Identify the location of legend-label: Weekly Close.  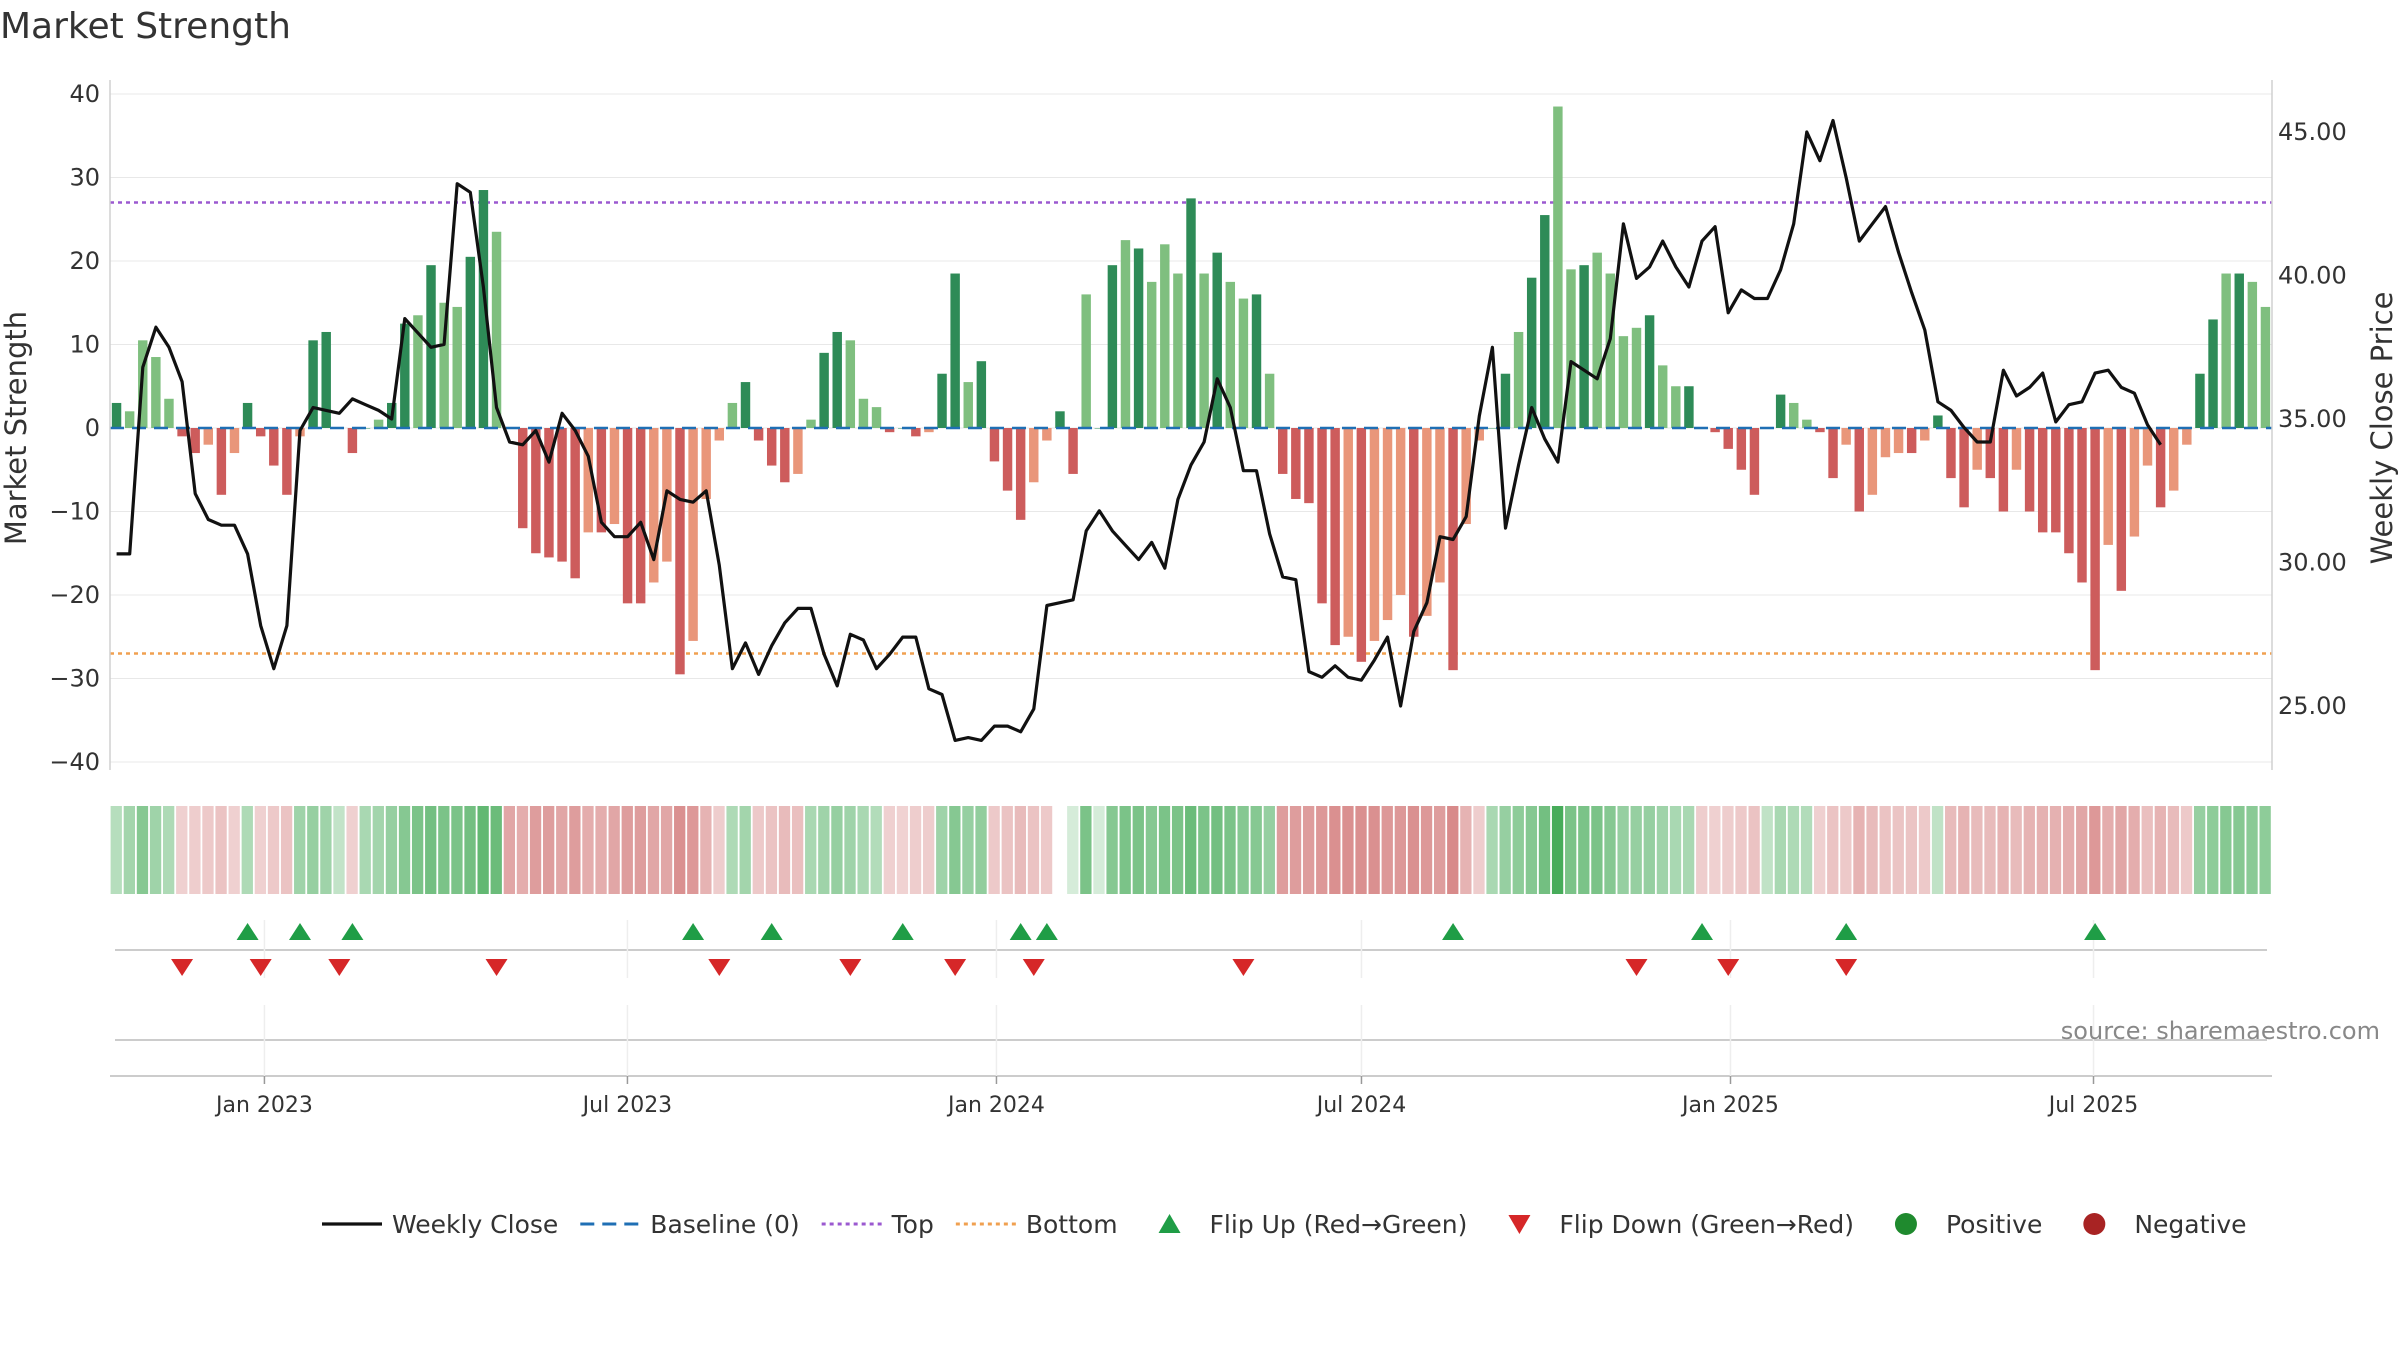
(475, 1224).